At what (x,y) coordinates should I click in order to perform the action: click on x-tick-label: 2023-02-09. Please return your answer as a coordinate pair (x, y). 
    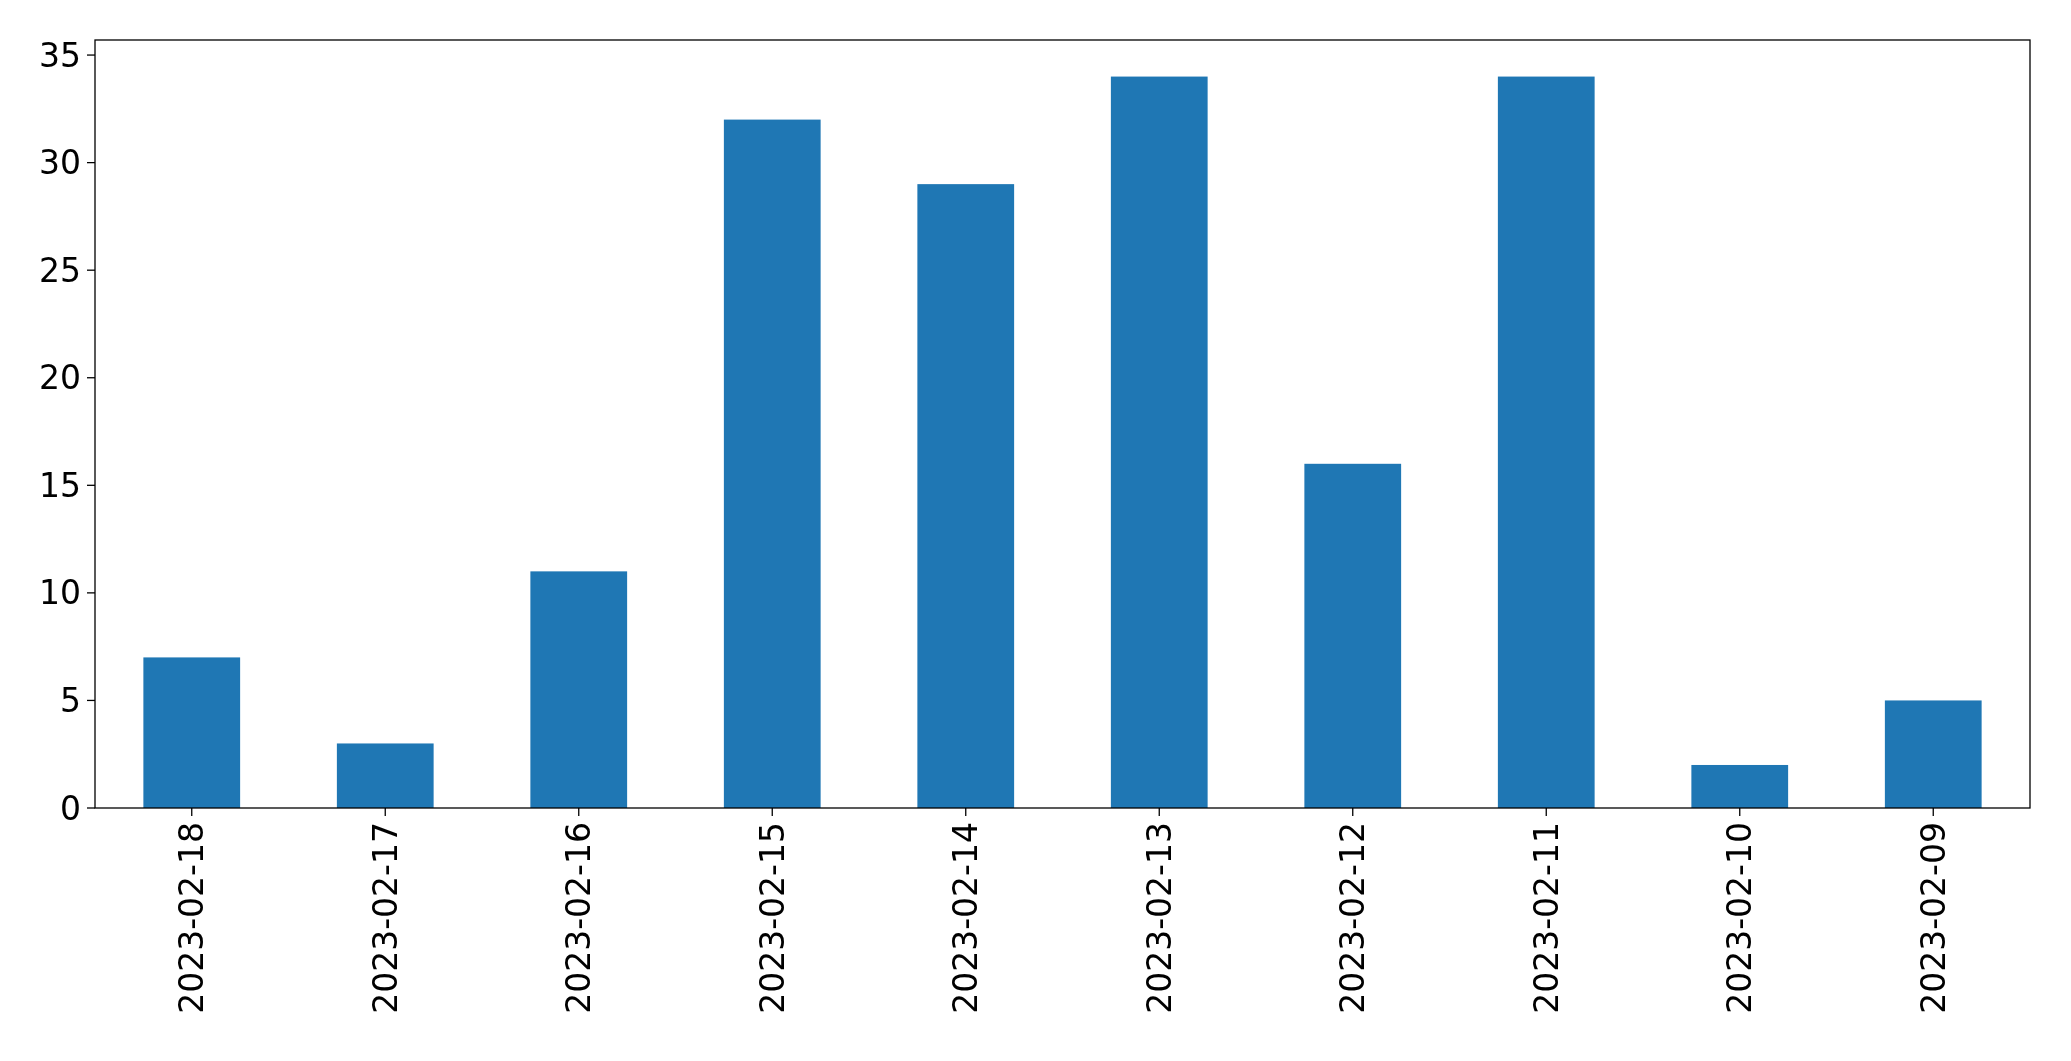
    Looking at the image, I should click on (1933, 918).